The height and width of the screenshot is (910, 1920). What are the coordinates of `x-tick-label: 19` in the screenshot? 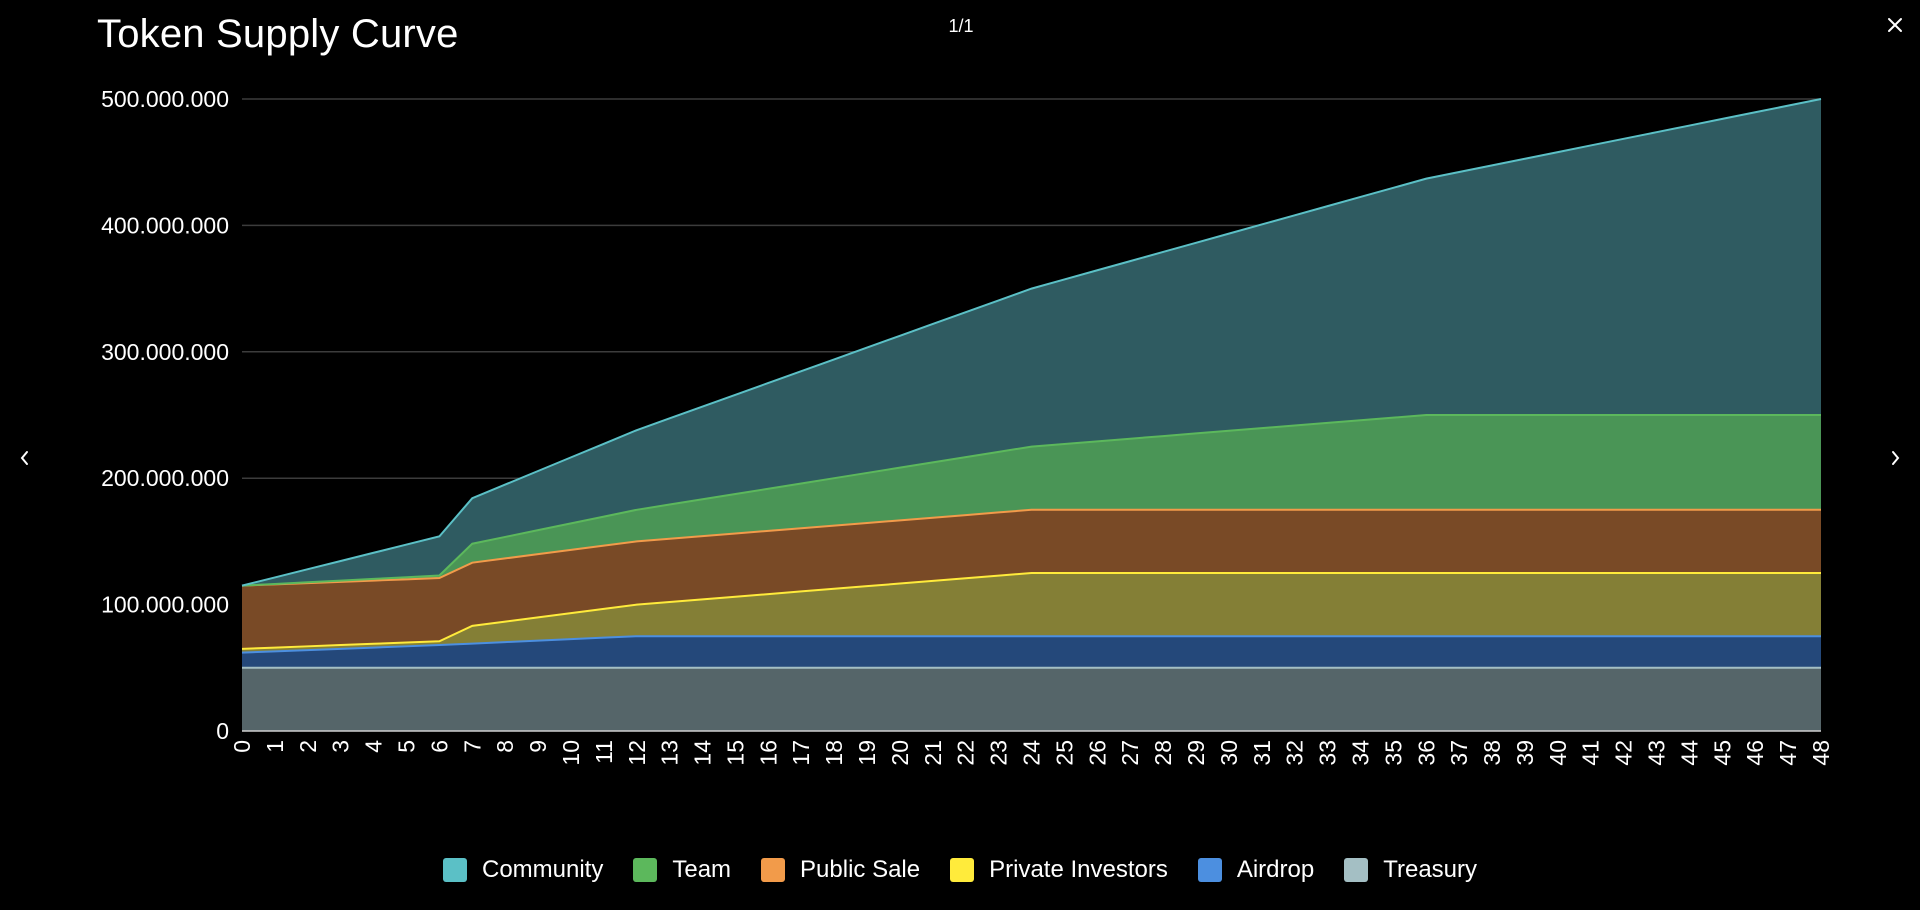 It's located at (867, 753).